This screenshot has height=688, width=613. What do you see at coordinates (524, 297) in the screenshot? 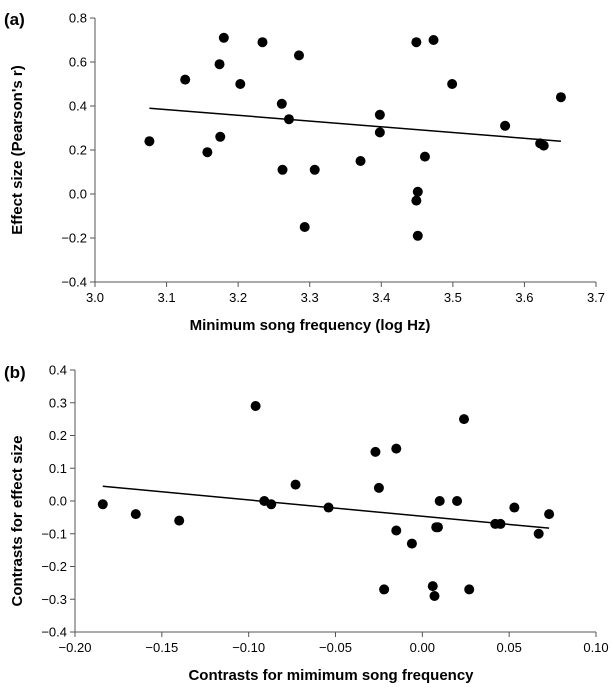
I see `panel-a-x-tick-label: 3.6` at bounding box center [524, 297].